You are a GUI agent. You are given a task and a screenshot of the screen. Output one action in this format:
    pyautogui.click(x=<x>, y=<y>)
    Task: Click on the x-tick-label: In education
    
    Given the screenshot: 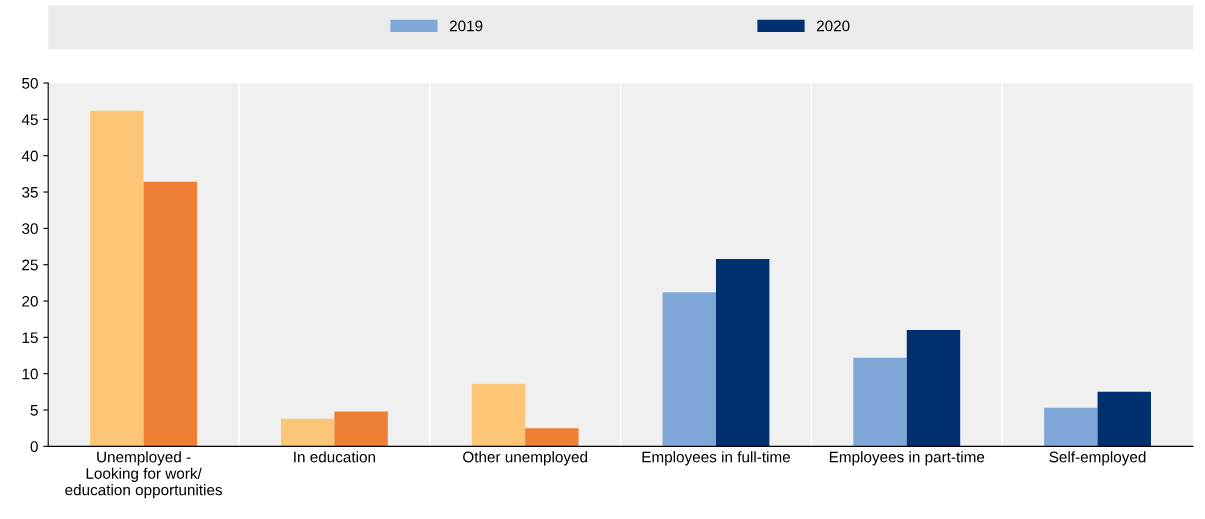 What is the action you would take?
    pyautogui.click(x=335, y=457)
    